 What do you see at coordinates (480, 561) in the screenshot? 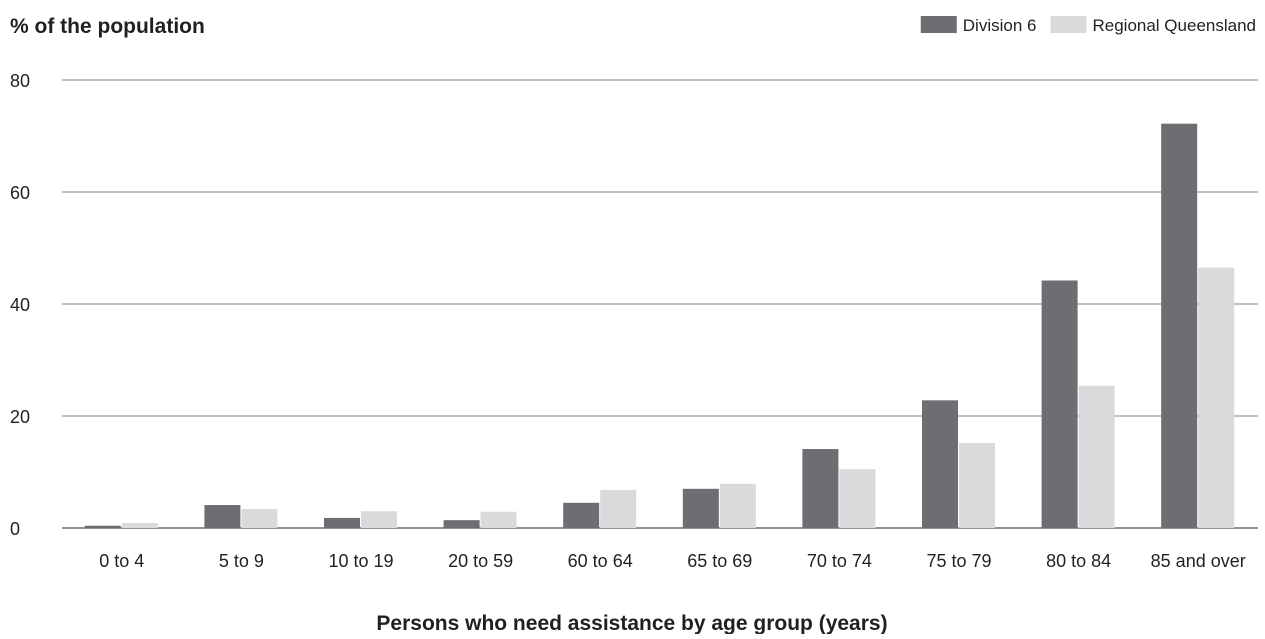
I see `x-tick-label: 20 to 59` at bounding box center [480, 561].